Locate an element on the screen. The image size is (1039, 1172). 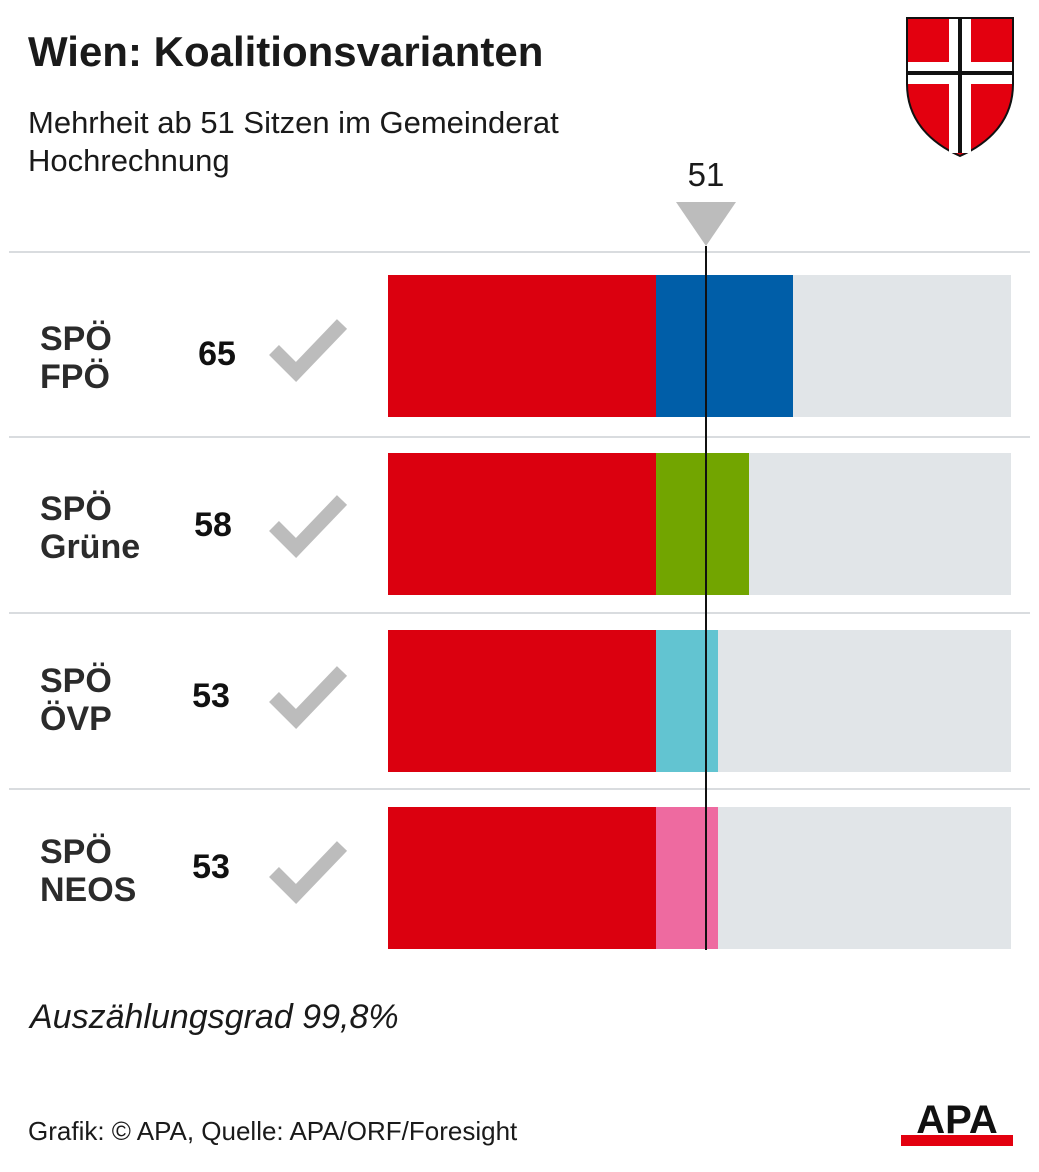
coalition-label: SPÖ NEOS is located at coordinates (88, 871).